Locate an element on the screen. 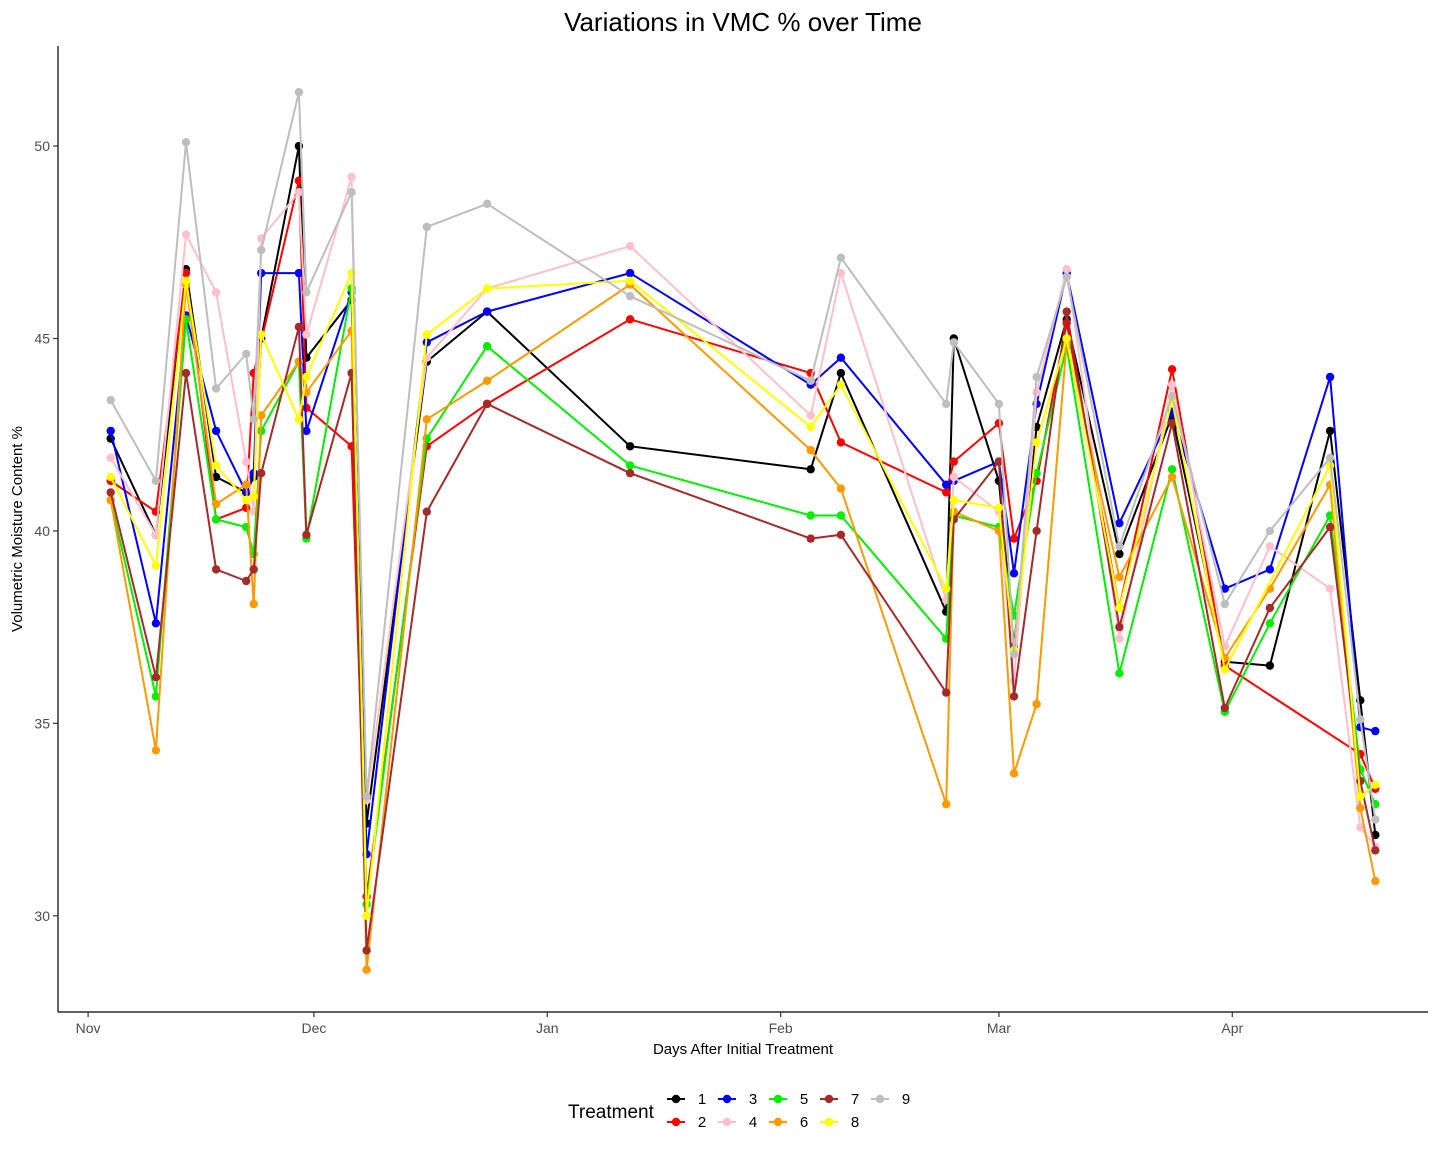  y-tick-label: 50 is located at coordinates (42, 146).